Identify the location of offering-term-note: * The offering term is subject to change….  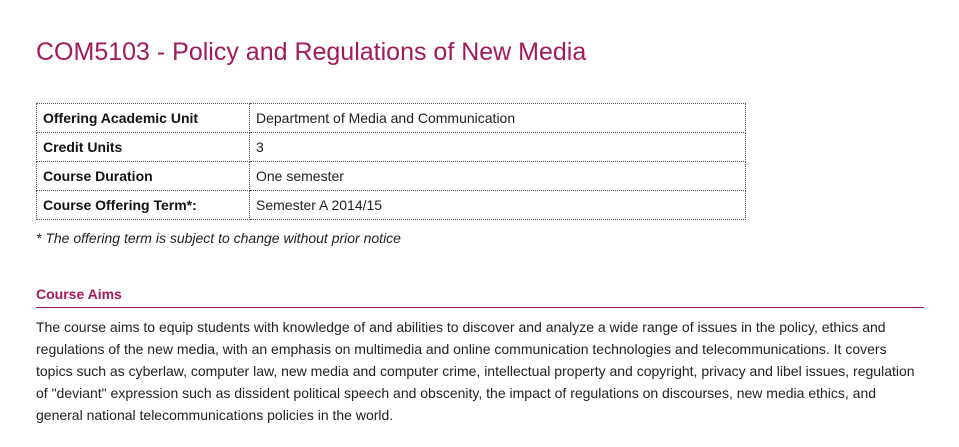
(218, 238).